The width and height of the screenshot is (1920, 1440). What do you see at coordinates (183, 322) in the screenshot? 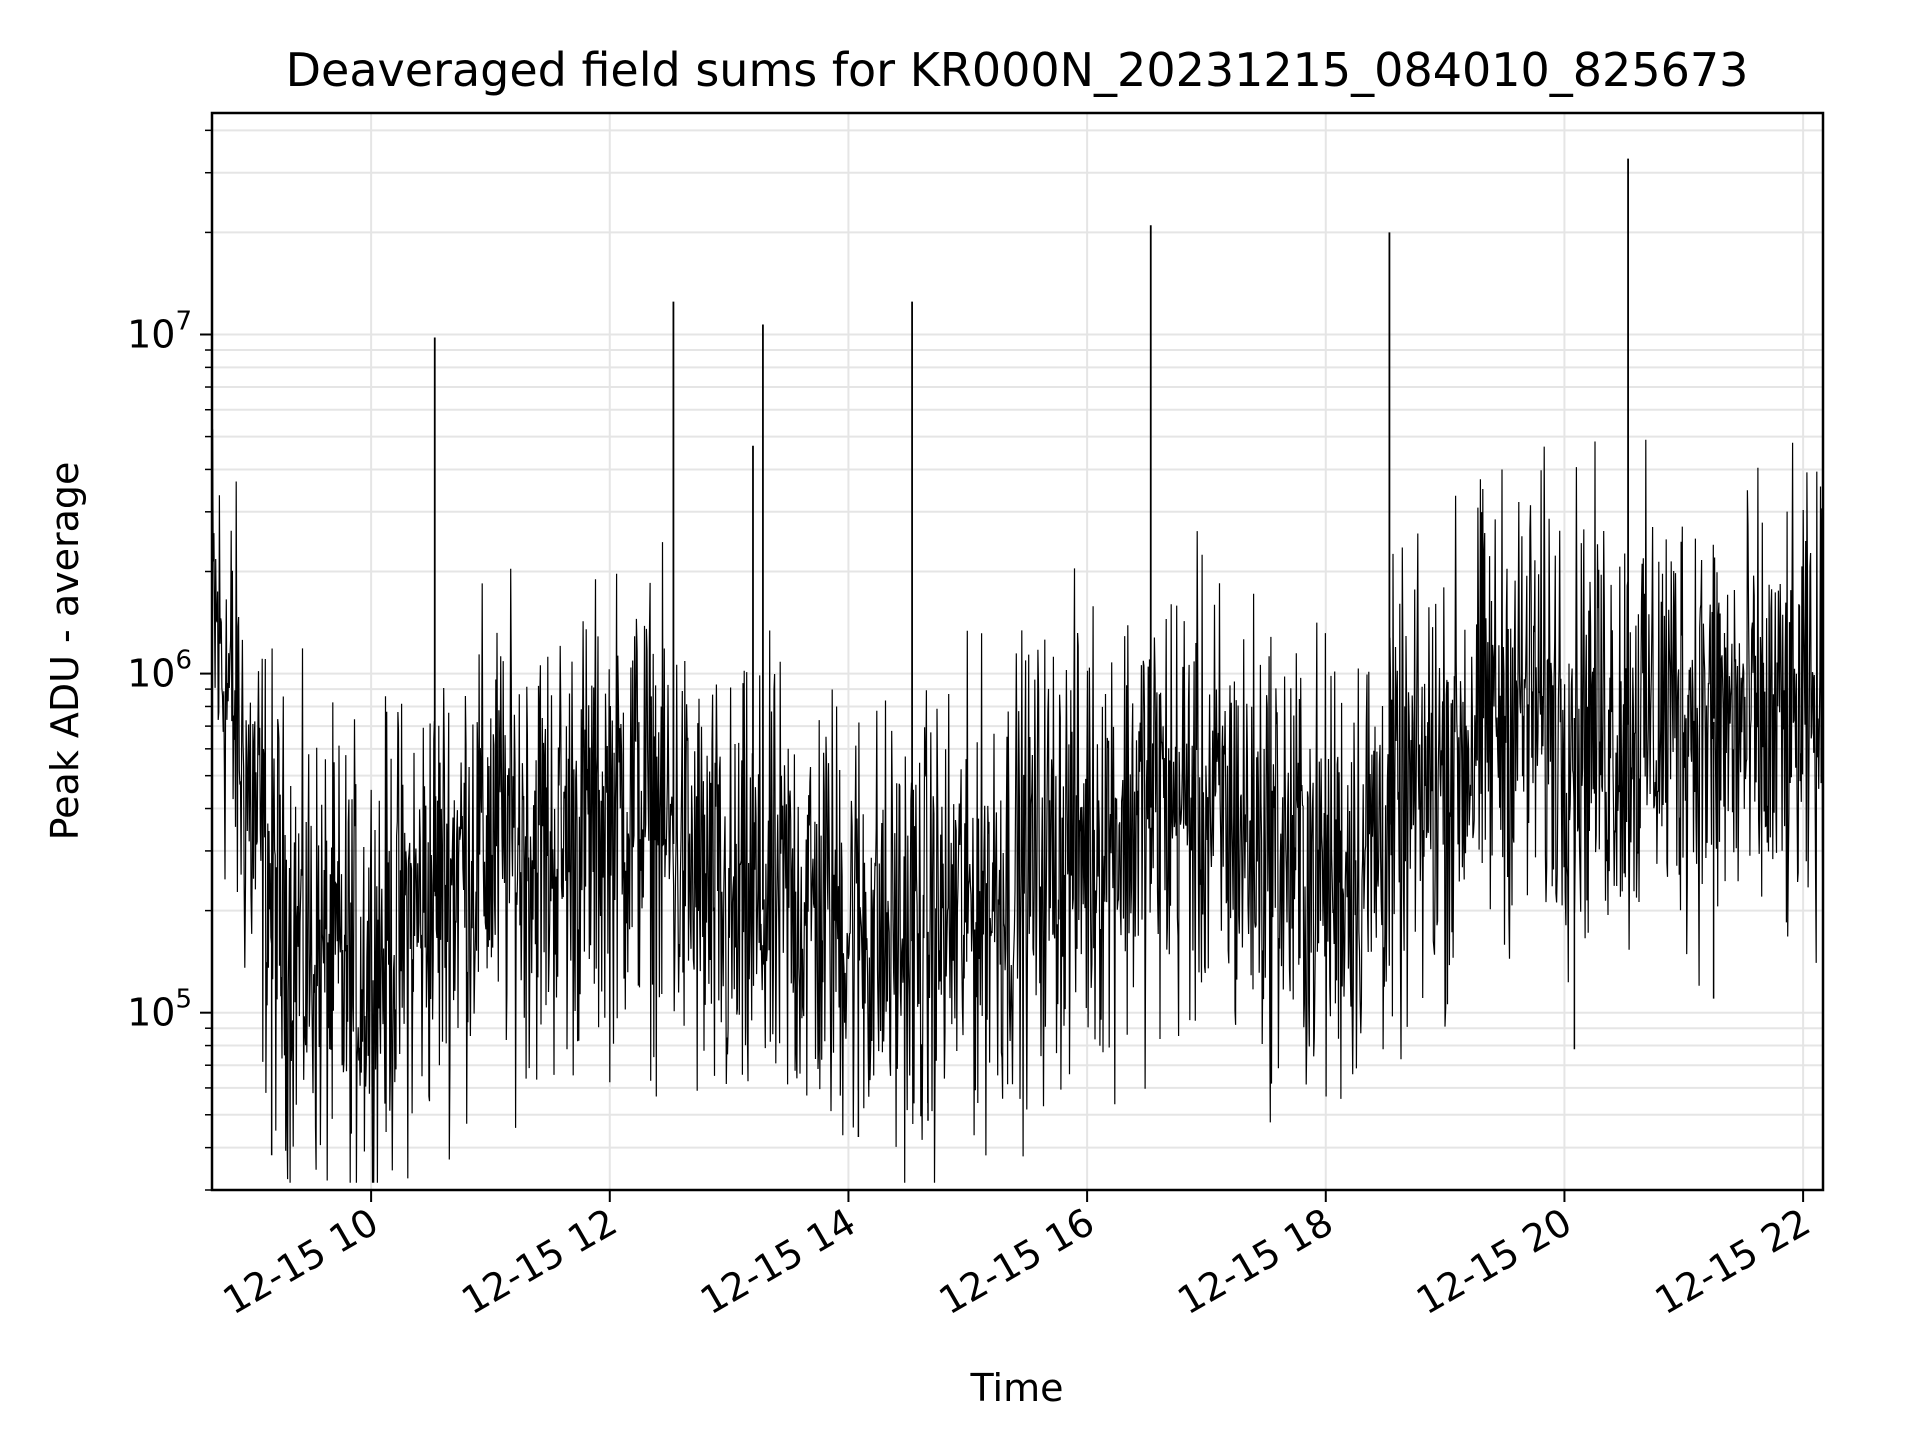
I see `y-tick-exponent: 7` at bounding box center [183, 322].